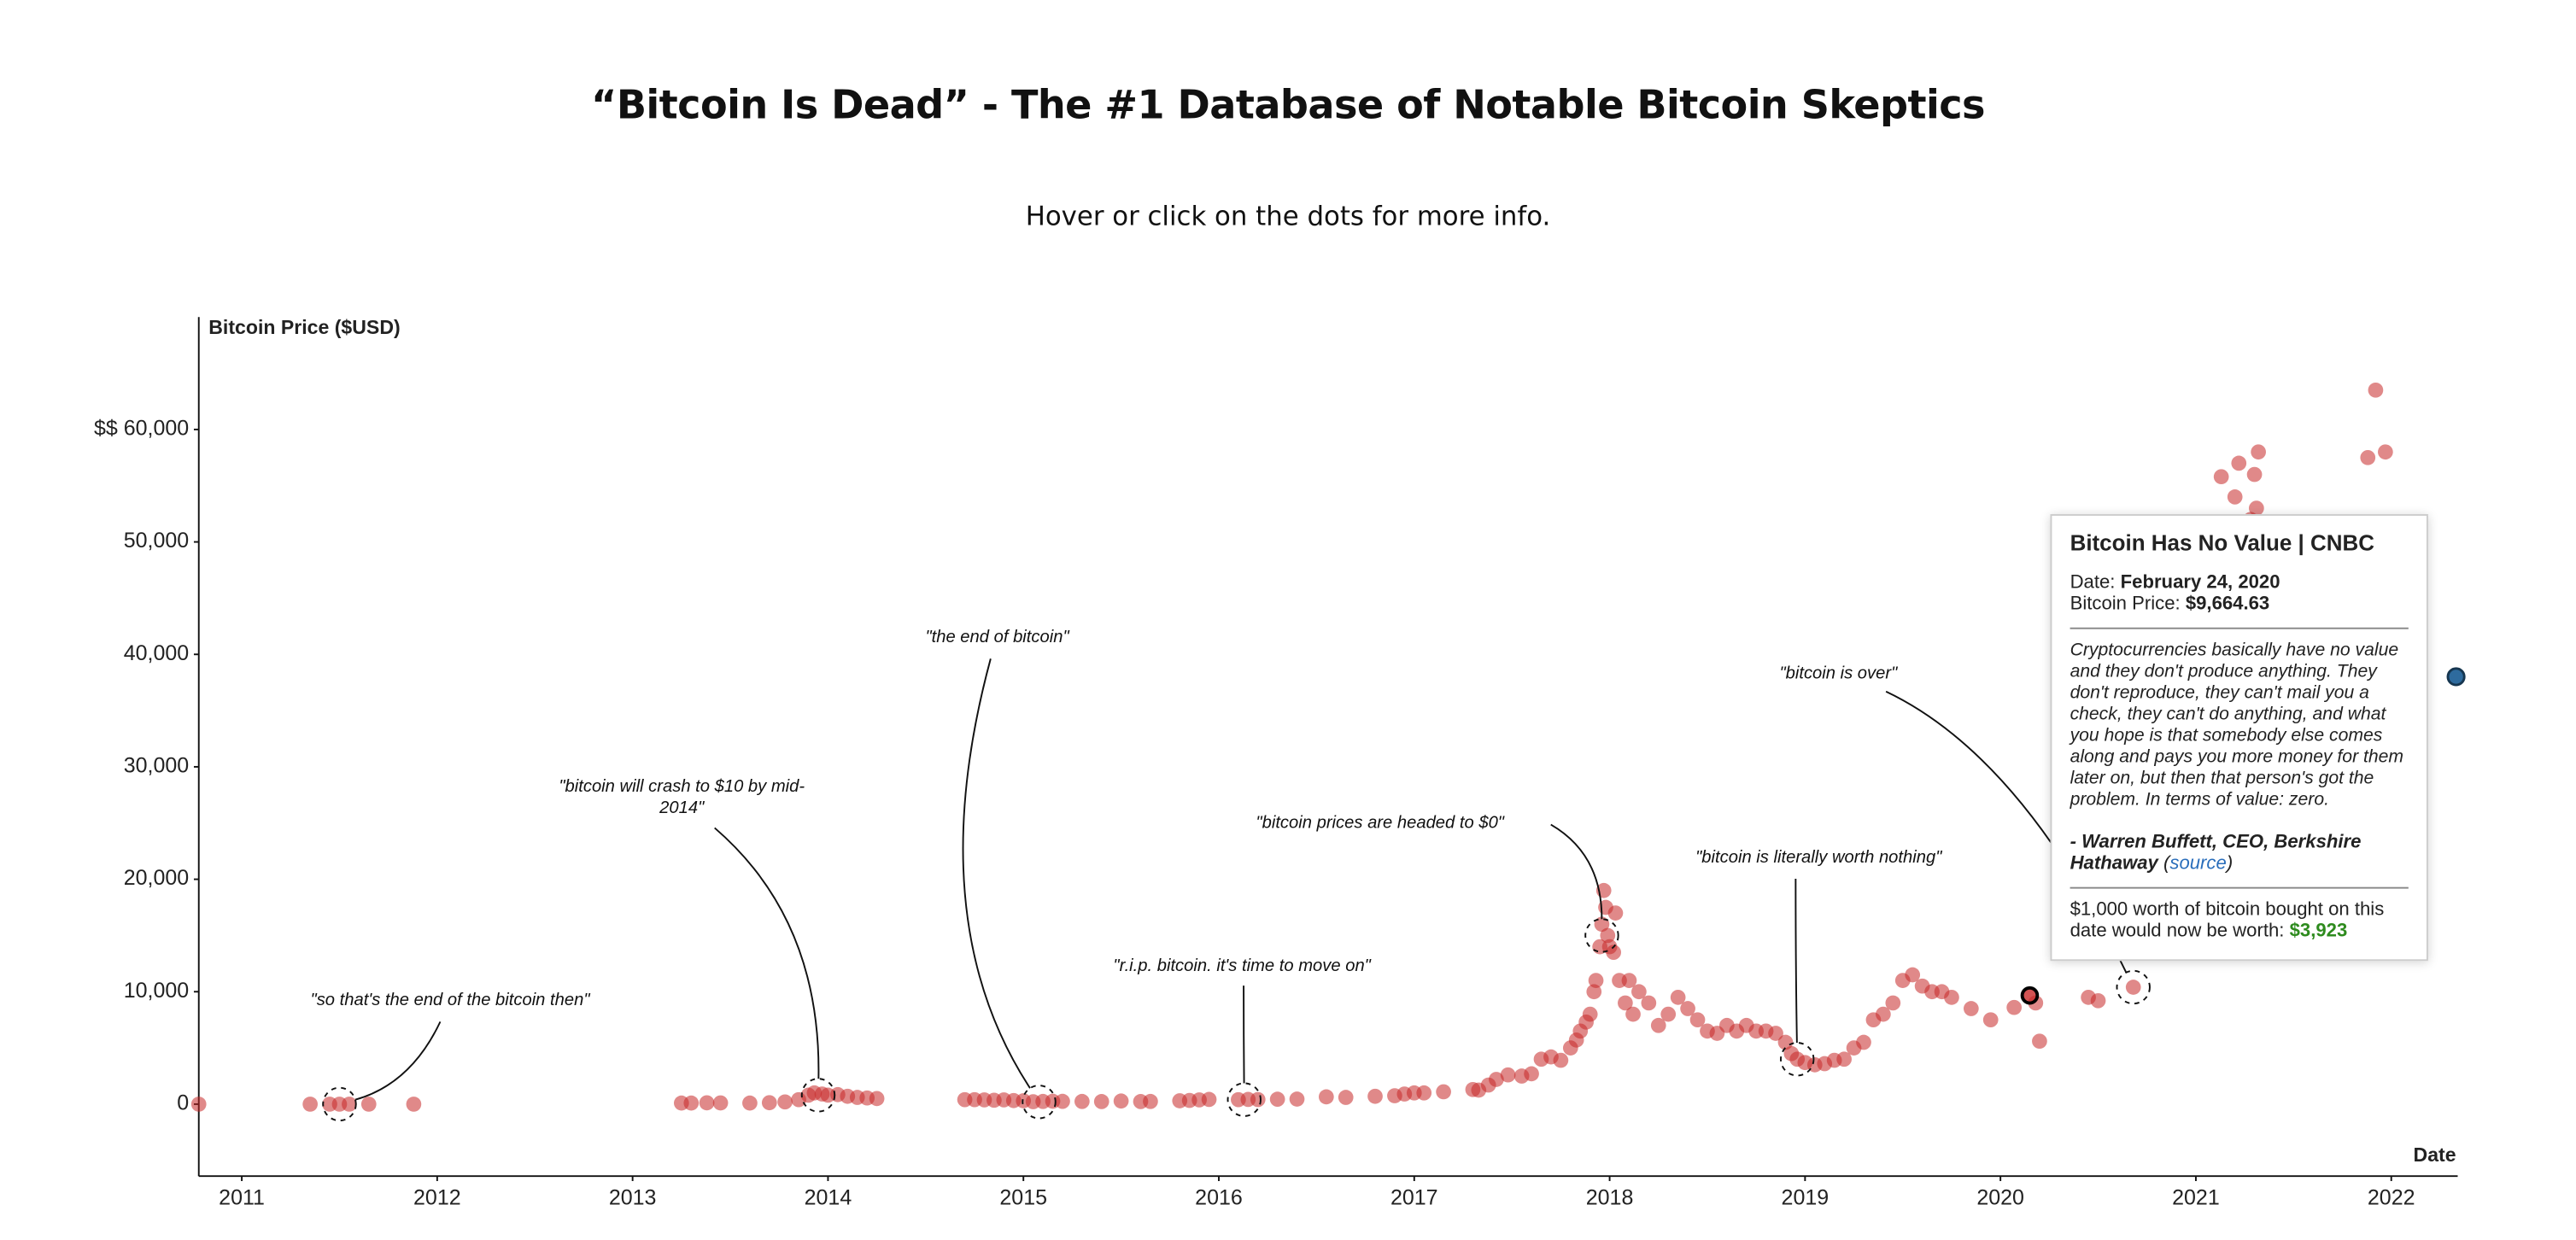 Image resolution: width=2576 pixels, height=1240 pixels. Describe the element at coordinates (2222, 543) in the screenshot. I see `tooltip-title: Bitcoin Has No Value | CNBC` at that location.